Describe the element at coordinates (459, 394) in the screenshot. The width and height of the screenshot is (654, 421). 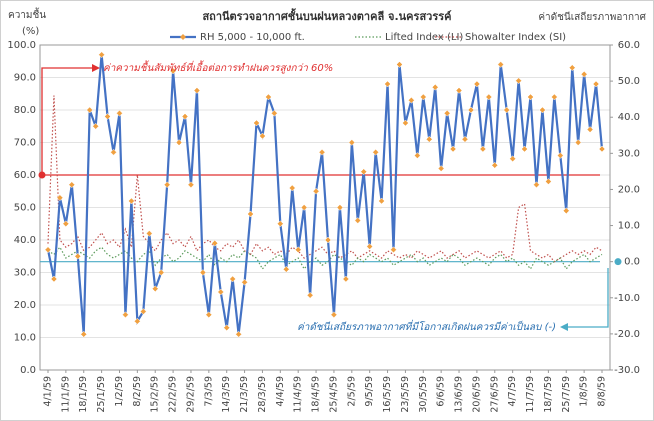
I see `x-tick-label: 13/6/59` at that location.